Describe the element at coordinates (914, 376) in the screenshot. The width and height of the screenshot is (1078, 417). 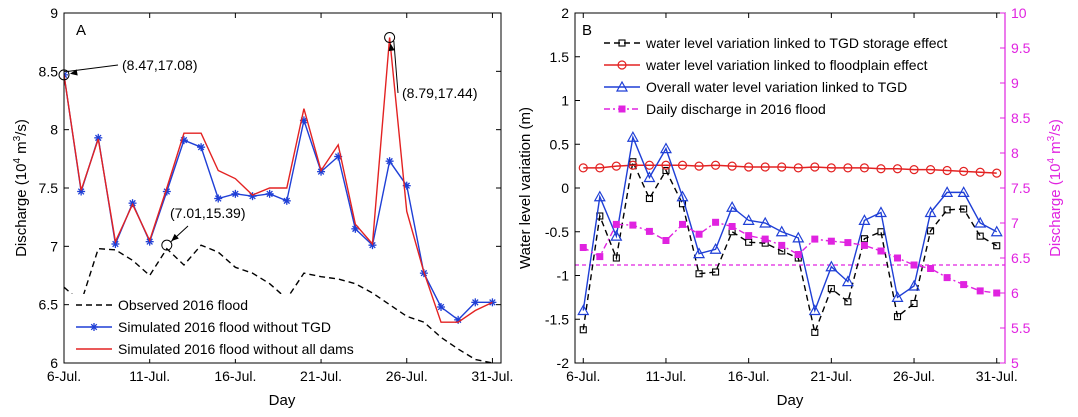
I see `x-tick-label-b: 26-Jul.` at that location.